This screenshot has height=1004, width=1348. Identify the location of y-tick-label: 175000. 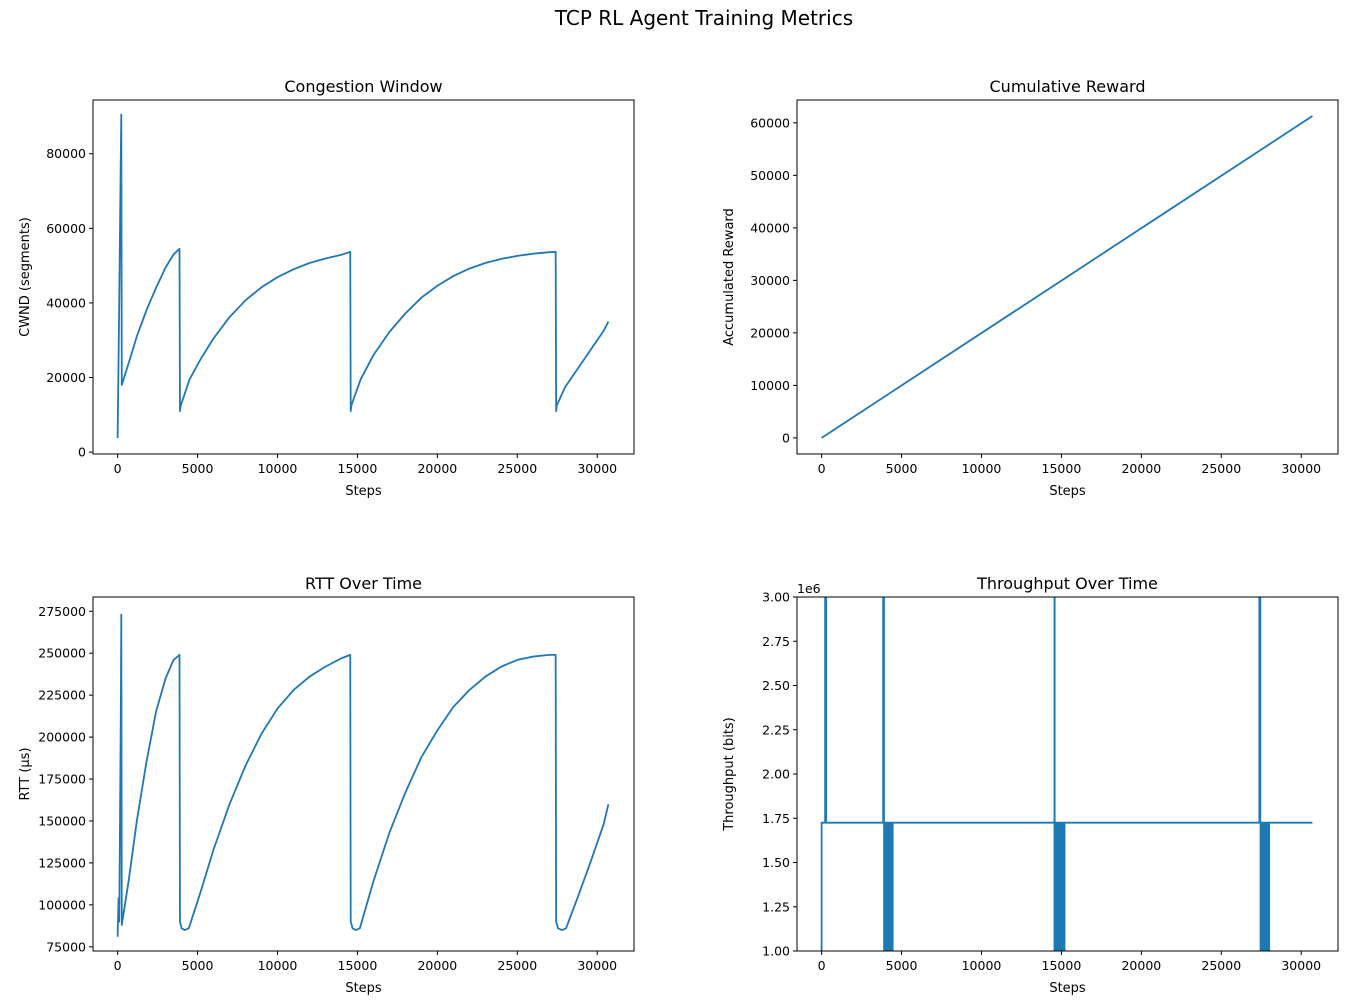
(62, 779).